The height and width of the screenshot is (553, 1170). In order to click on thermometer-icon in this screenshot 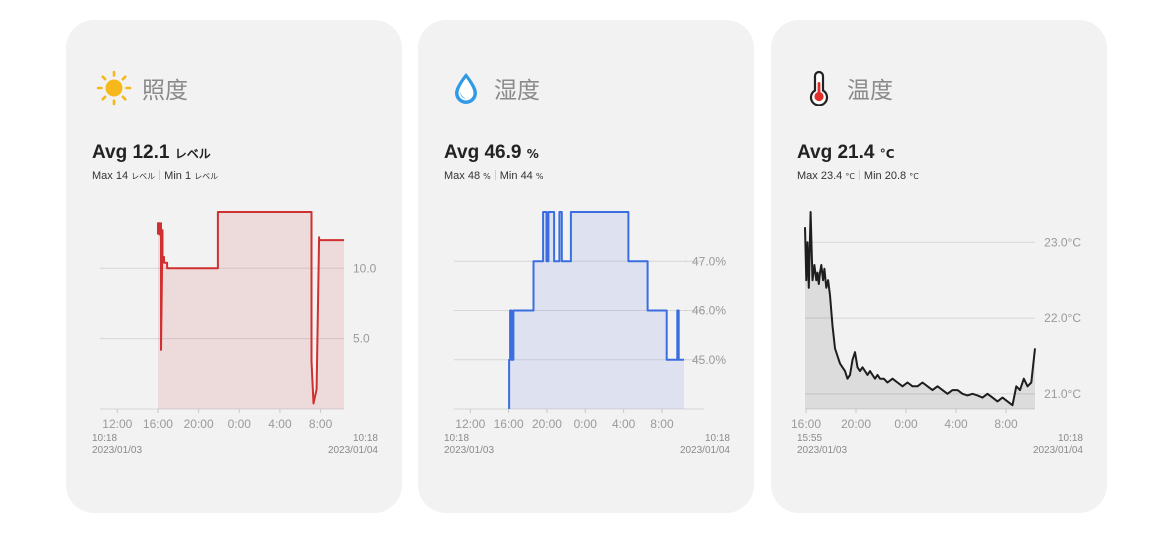, I will do `click(819, 88)`.